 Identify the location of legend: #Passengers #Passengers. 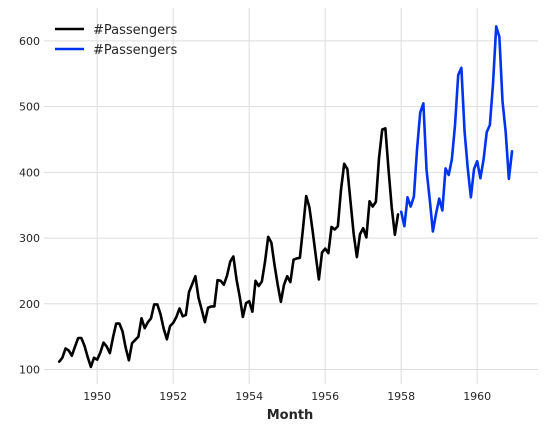
(116, 40).